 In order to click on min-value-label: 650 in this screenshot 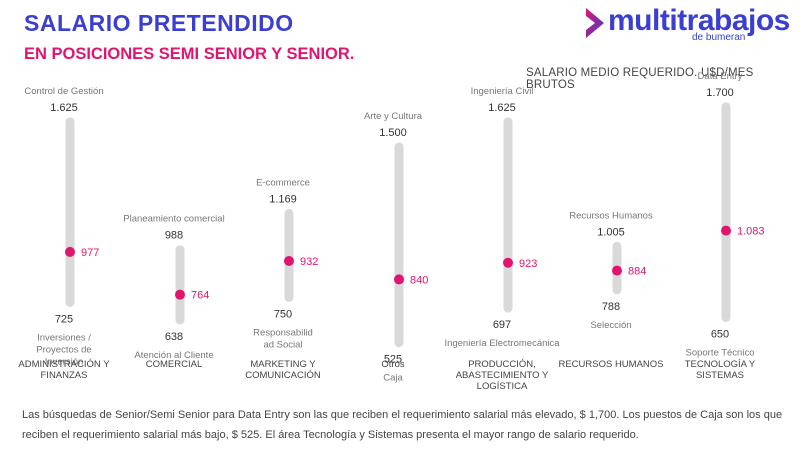, I will do `click(720, 335)`.